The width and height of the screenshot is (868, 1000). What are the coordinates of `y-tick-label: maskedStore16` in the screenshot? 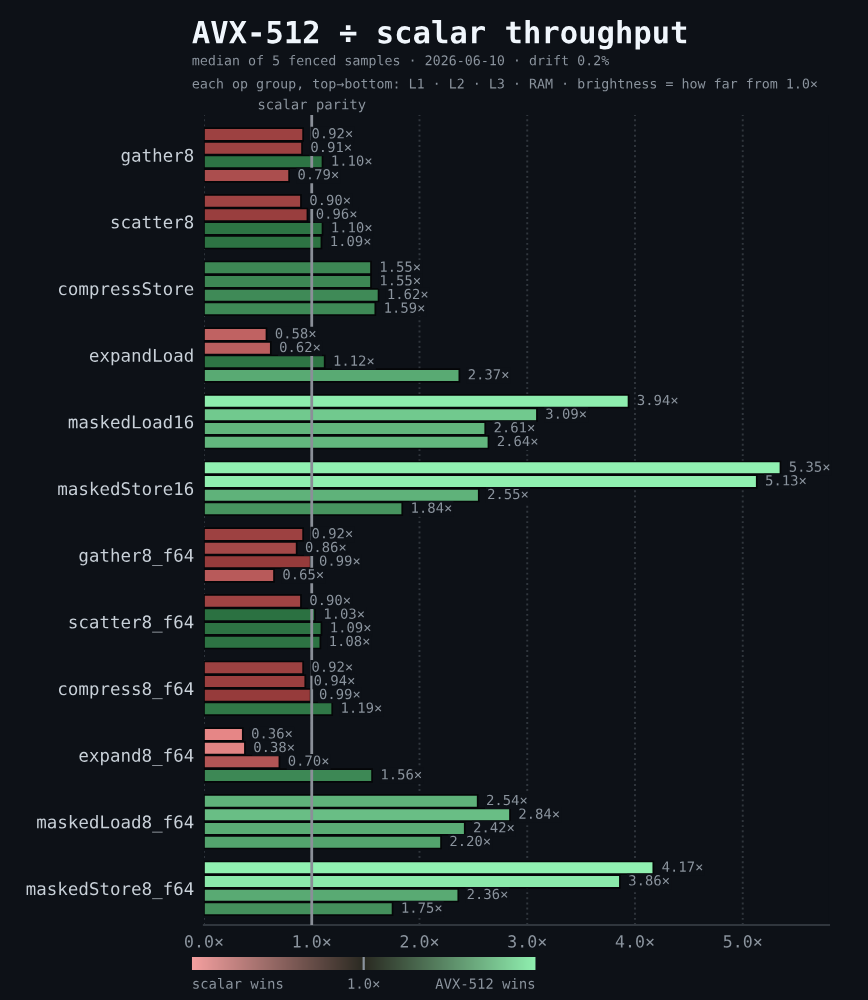 It's located at (126, 488).